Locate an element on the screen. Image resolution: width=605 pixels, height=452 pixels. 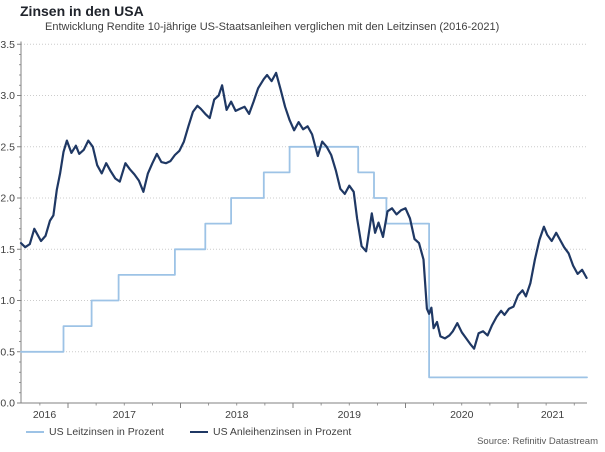
y-tick-label: 0.5 is located at coordinates (7, 352).